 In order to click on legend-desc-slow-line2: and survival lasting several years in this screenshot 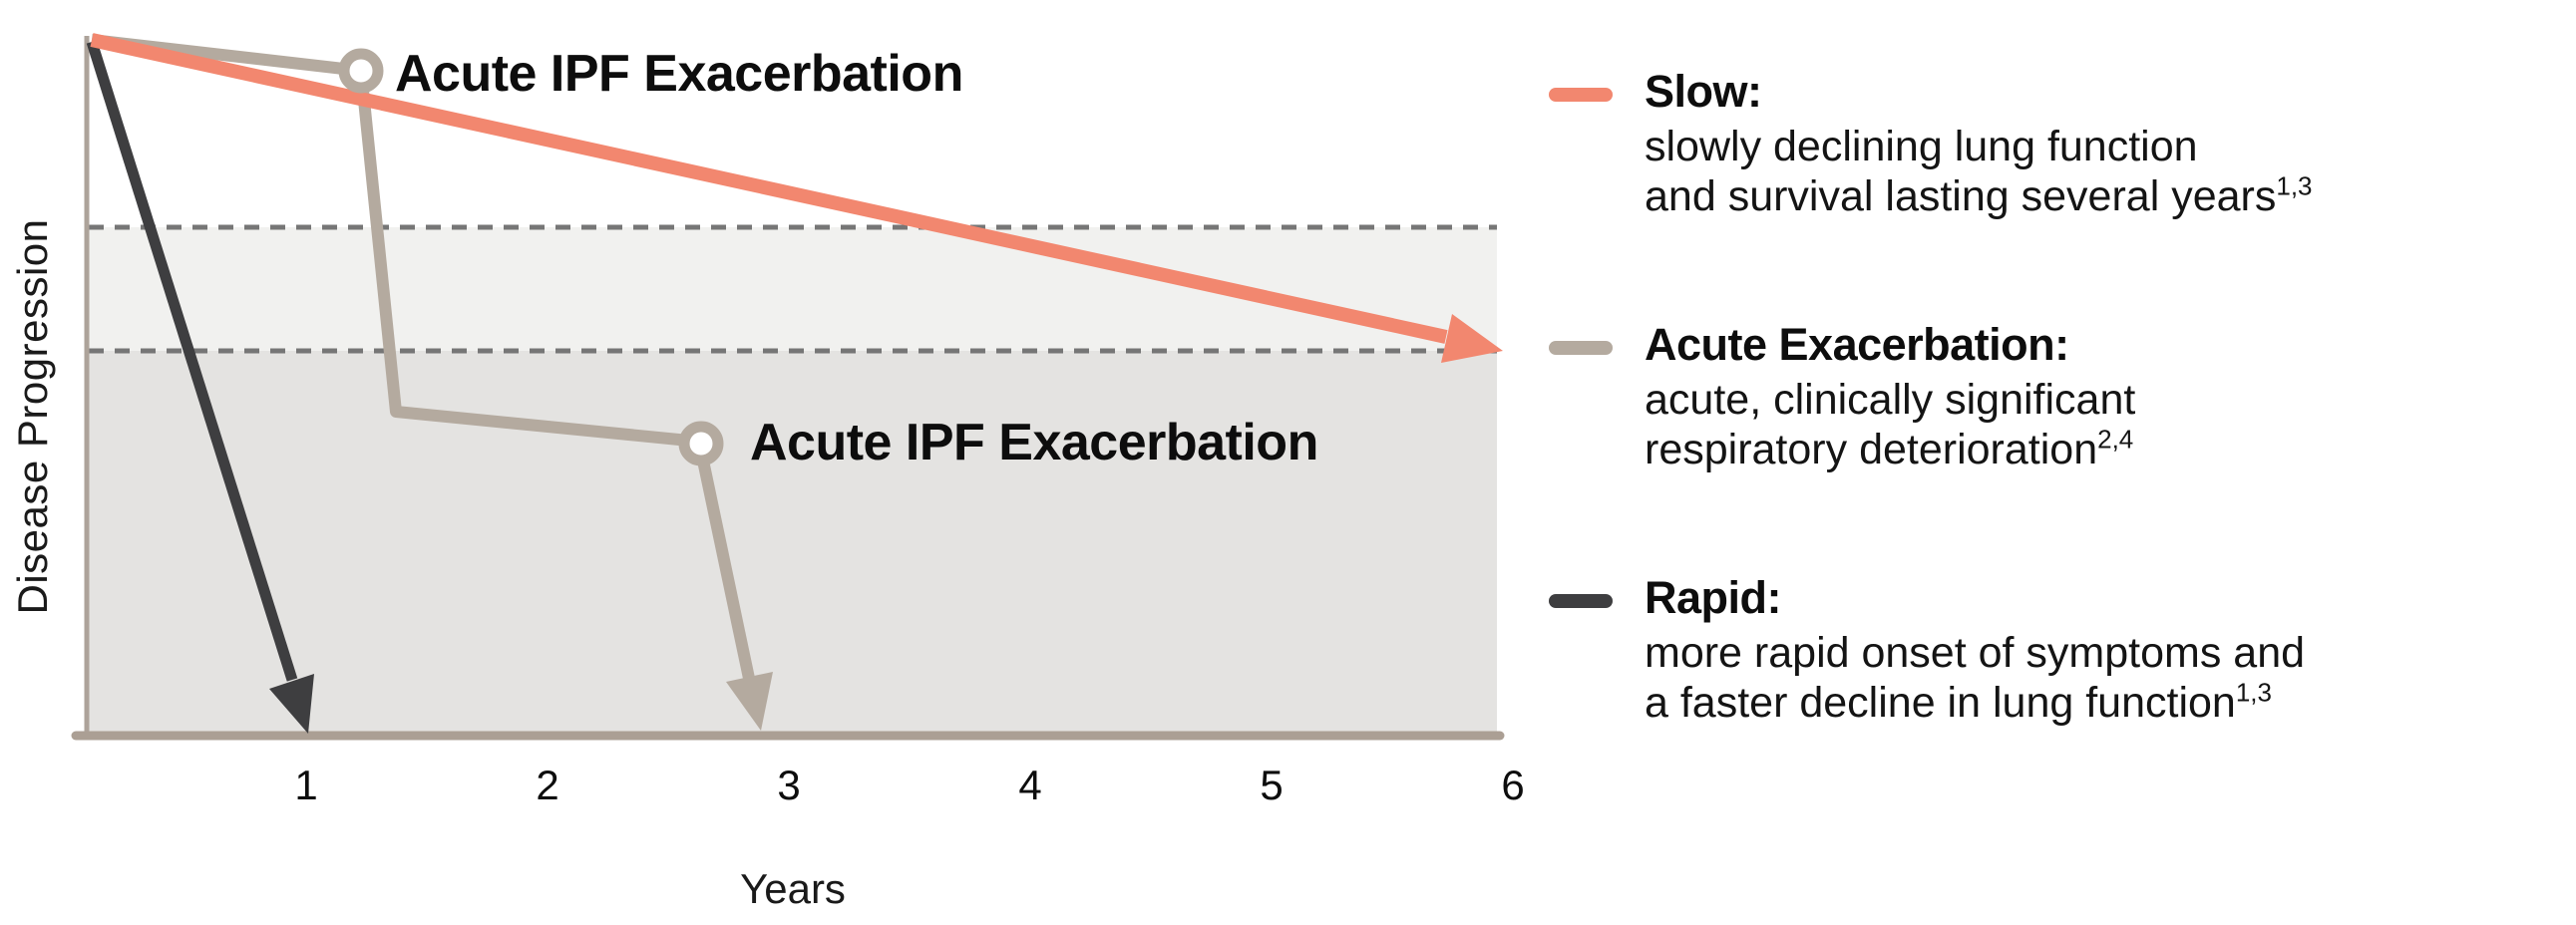, I will do `click(1961, 196)`.